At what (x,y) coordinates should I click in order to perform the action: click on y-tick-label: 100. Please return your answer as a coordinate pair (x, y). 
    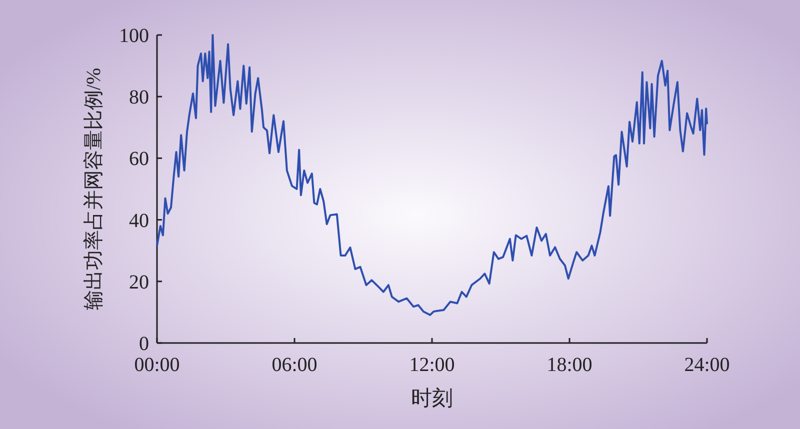
    Looking at the image, I should click on (134, 36).